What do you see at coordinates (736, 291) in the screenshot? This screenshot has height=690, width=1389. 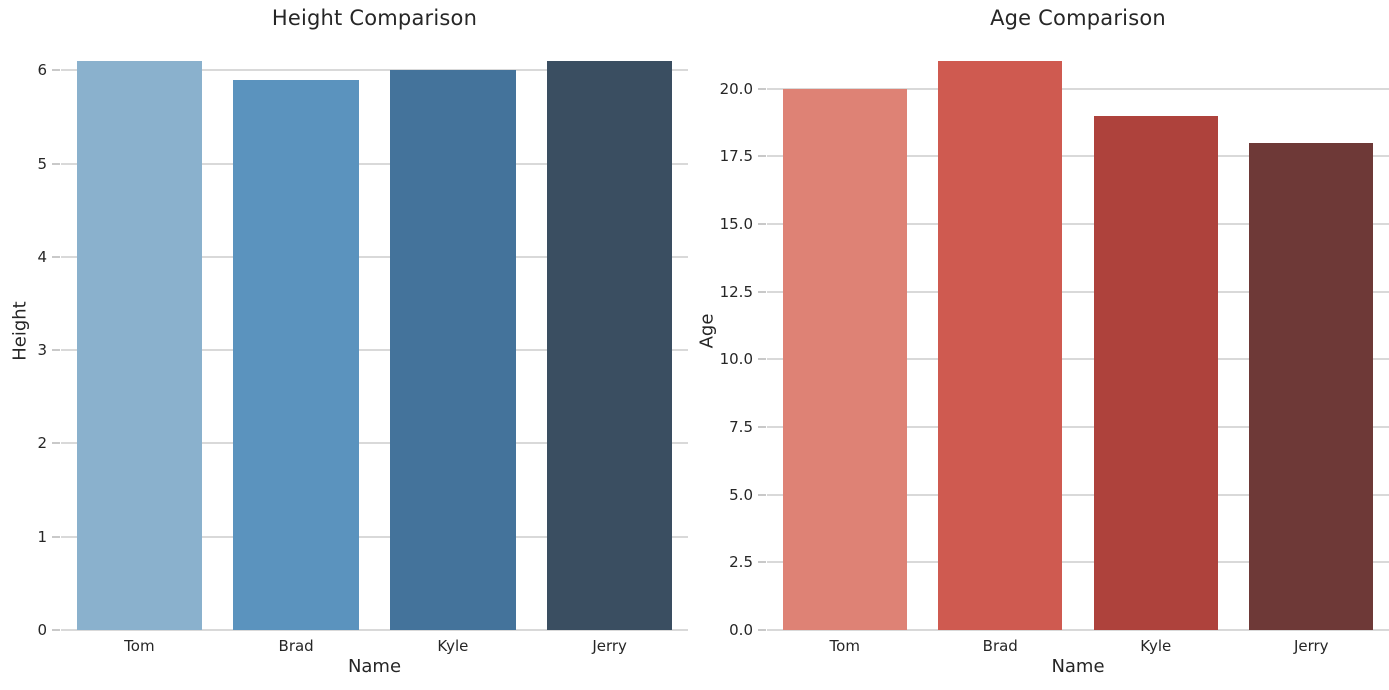 I see `y-tick-label: 12.5` at bounding box center [736, 291].